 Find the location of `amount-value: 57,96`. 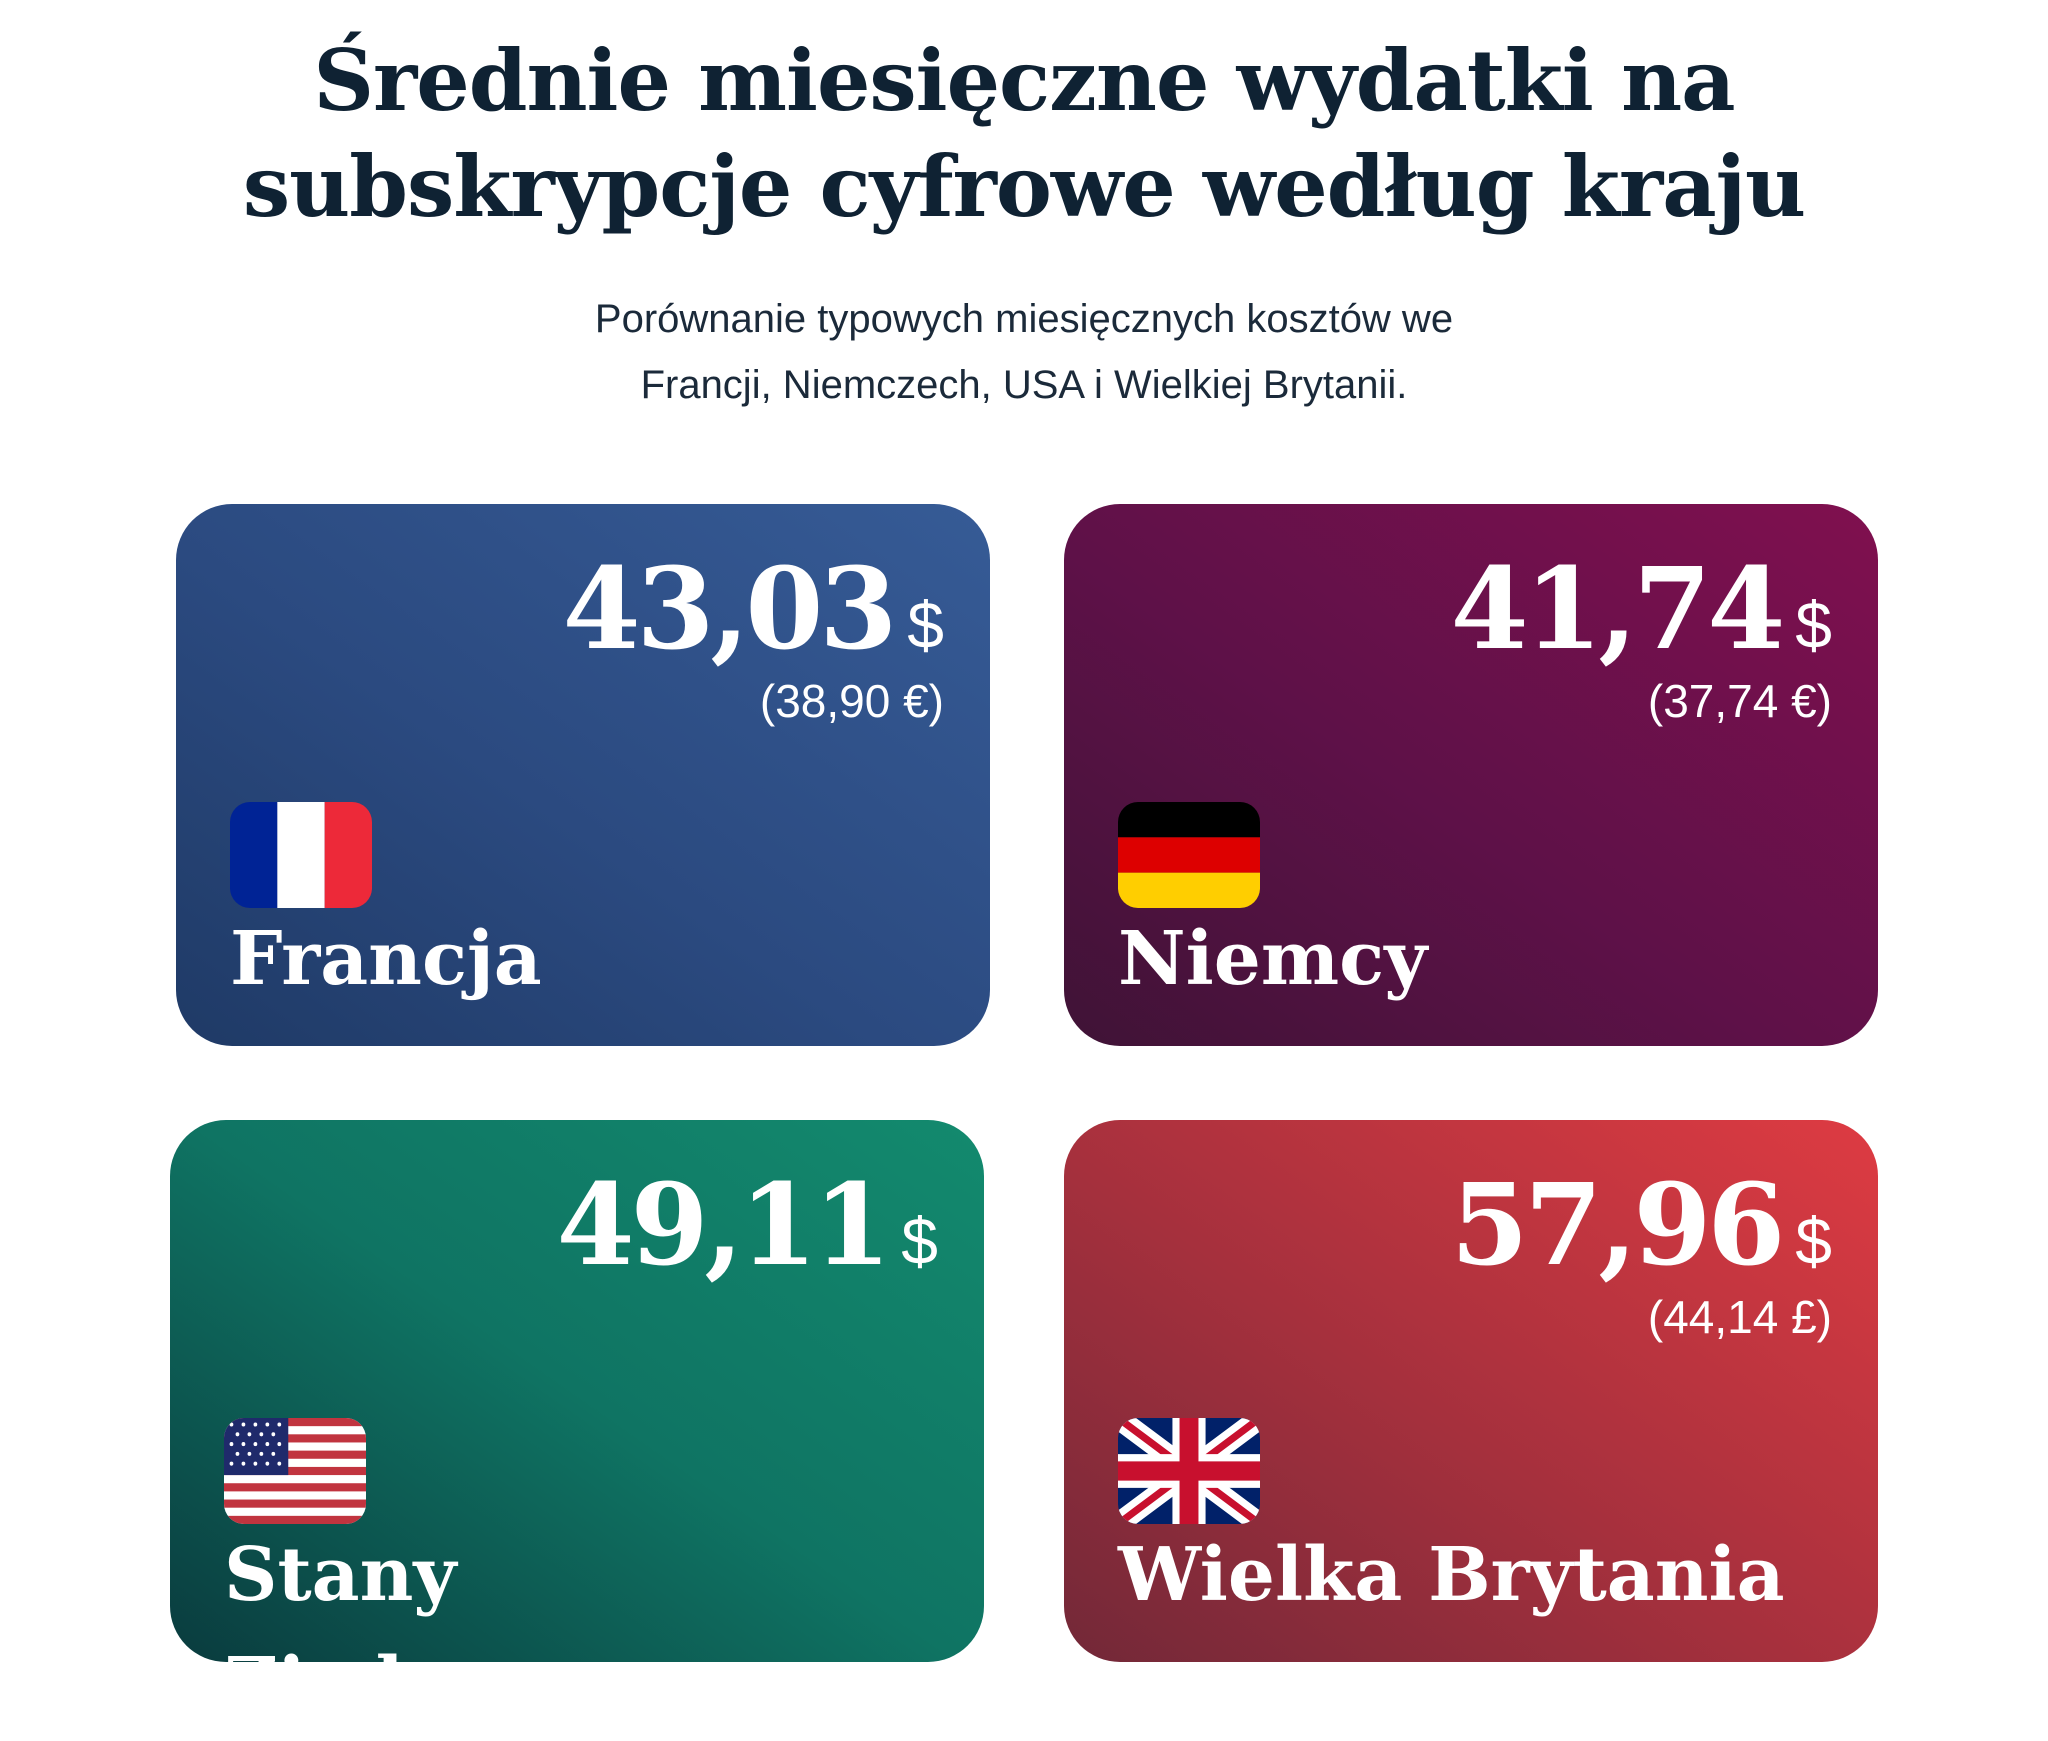

amount-value: 57,96 is located at coordinates (1618, 1225).